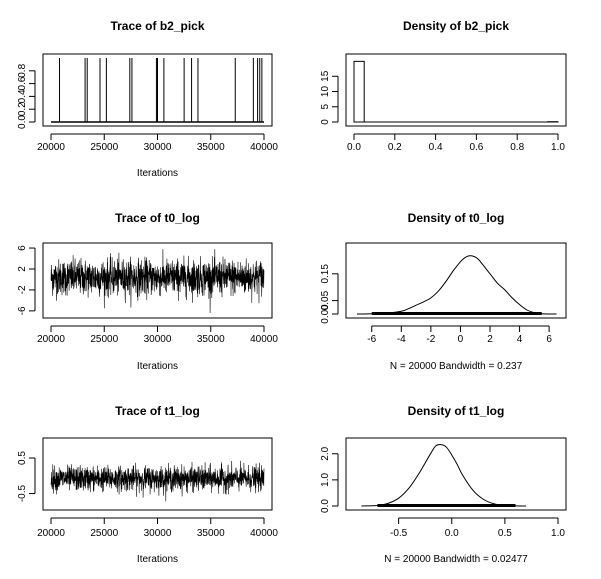 This screenshot has height=579, width=601. Describe the element at coordinates (325, 314) in the screenshot. I see `y-tick-label: 0.00` at that location.